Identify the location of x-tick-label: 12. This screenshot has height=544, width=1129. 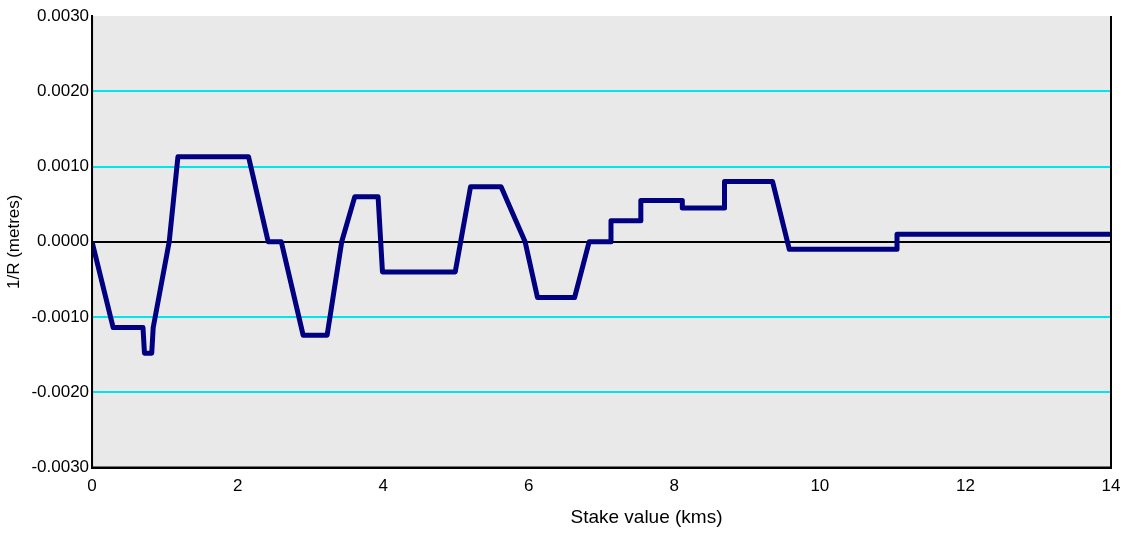
(965, 486).